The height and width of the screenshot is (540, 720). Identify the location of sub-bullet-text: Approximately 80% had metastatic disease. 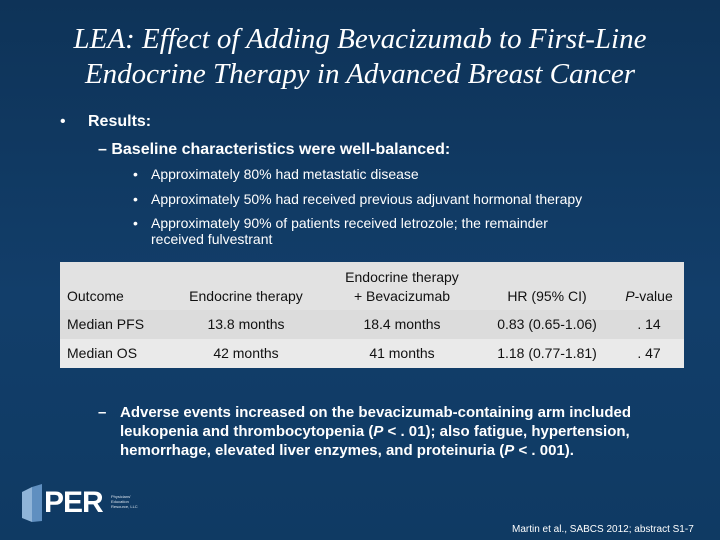
(285, 174).